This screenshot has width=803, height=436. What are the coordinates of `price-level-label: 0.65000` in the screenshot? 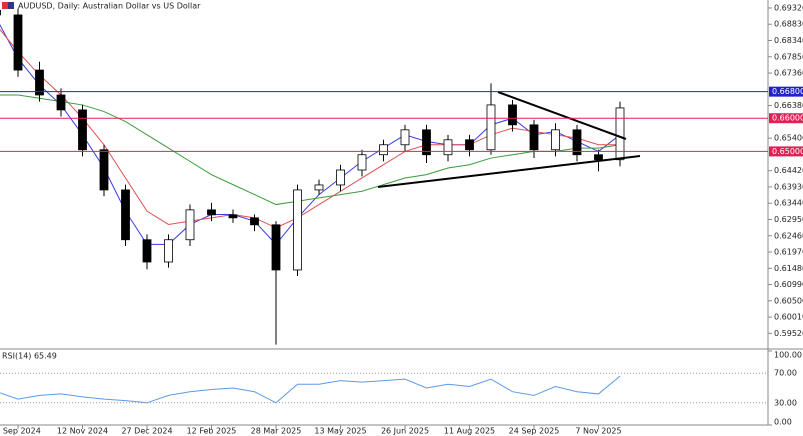 It's located at (787, 151).